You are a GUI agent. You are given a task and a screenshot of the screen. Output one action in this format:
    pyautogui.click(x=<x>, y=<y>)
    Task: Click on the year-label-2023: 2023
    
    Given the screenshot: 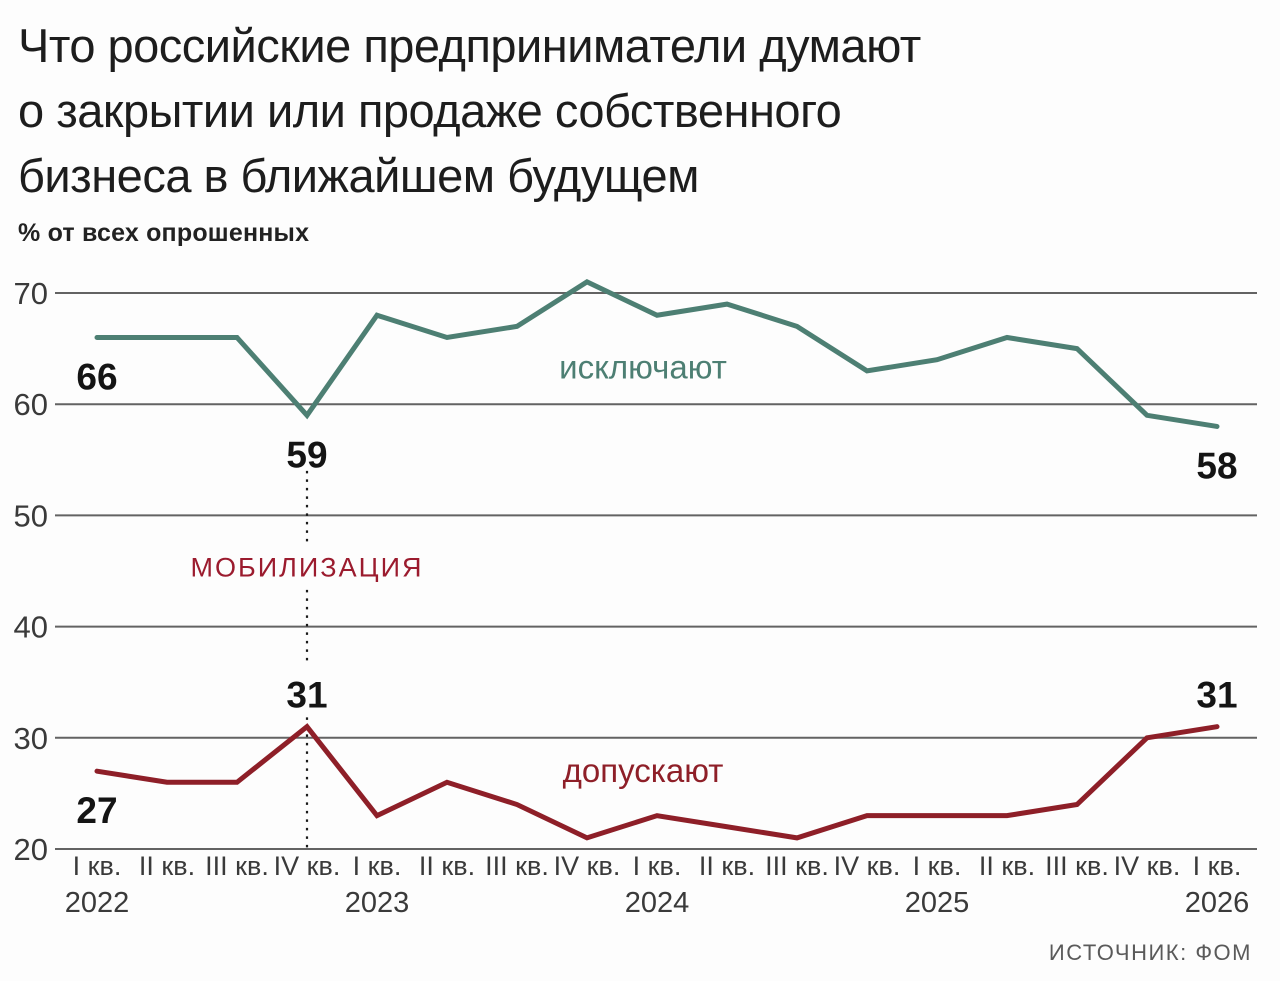 What is the action you would take?
    pyautogui.click(x=377, y=903)
    